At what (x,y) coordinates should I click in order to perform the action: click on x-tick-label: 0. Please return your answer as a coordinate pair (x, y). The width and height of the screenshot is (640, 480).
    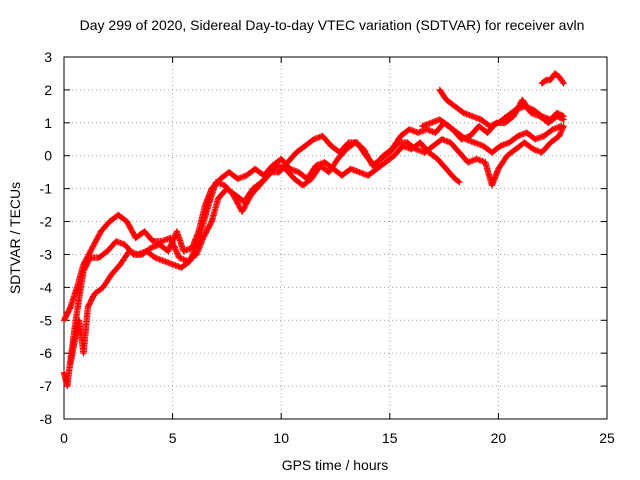
    Looking at the image, I should click on (64, 438).